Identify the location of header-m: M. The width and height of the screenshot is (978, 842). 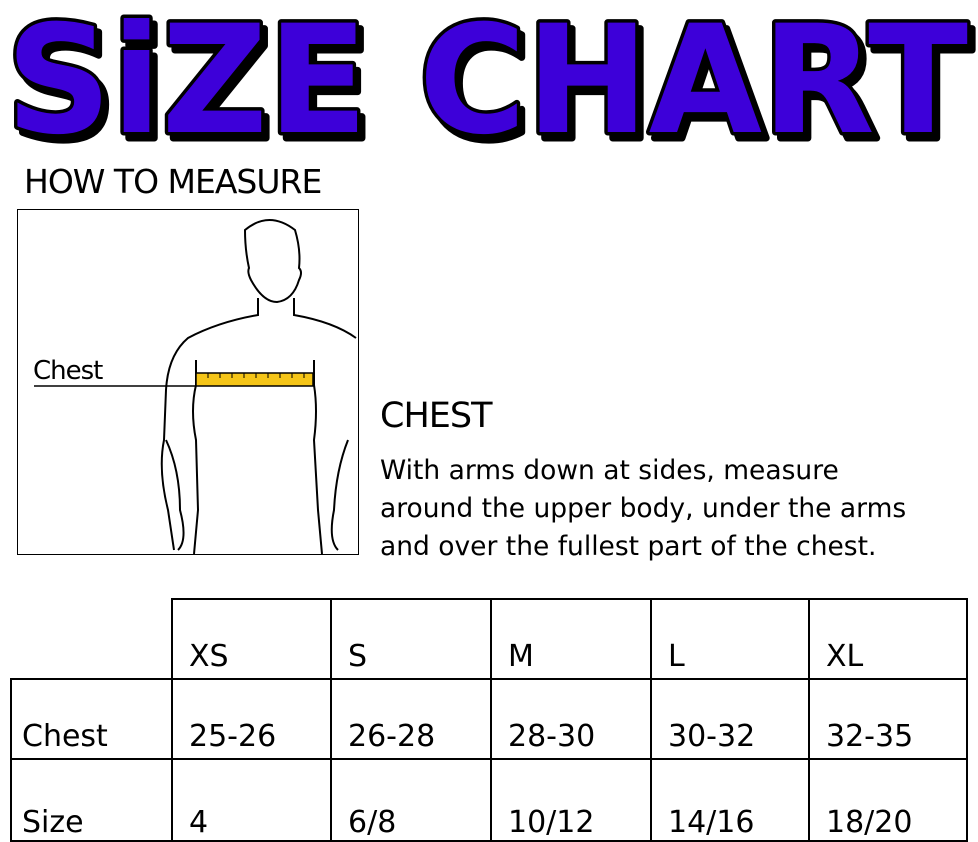
(571, 639).